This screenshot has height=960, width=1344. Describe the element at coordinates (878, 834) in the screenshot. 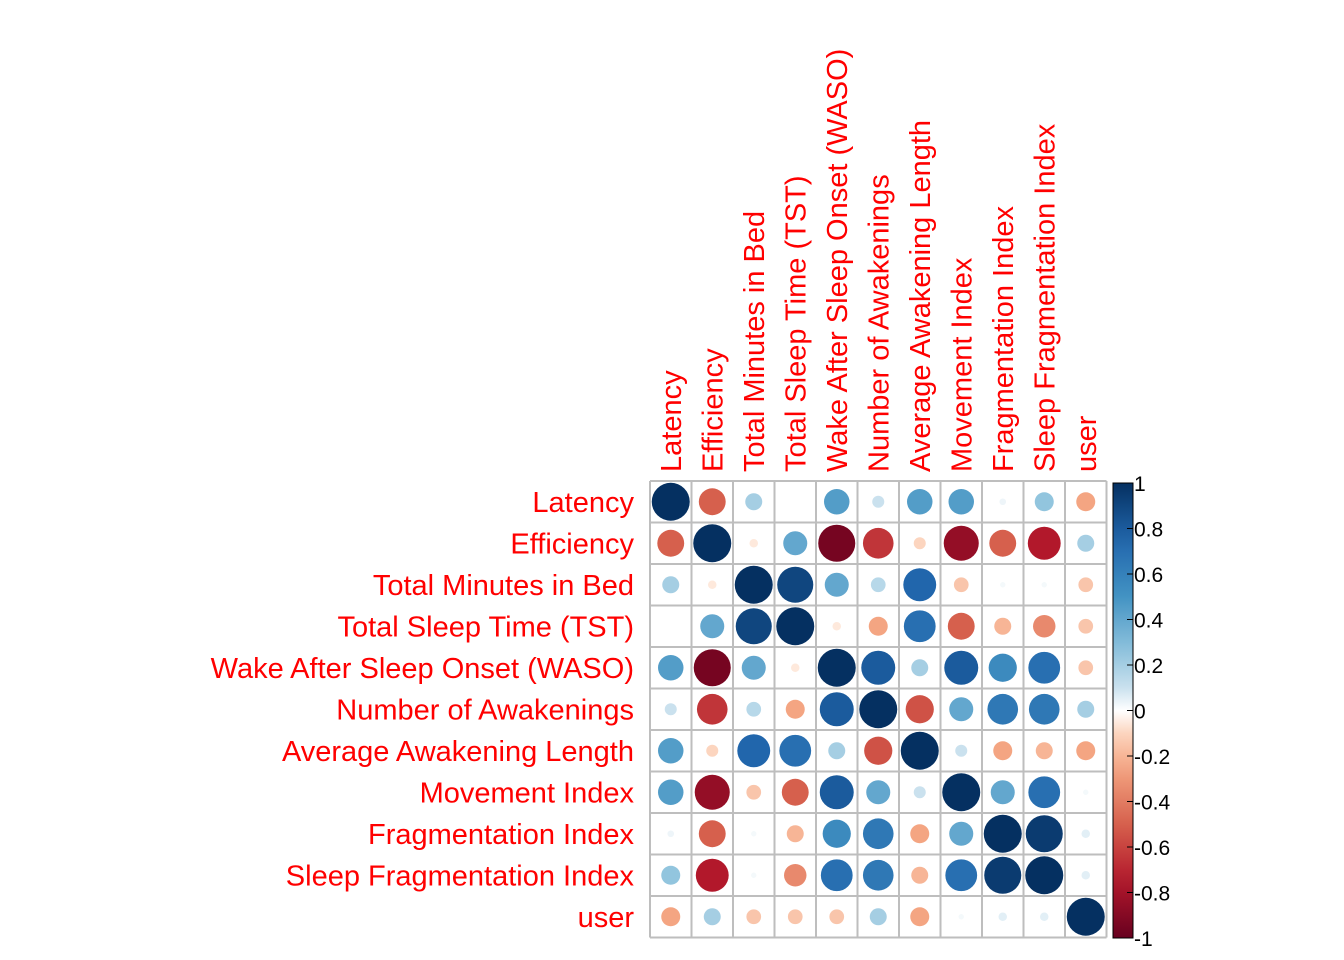

I see `correlation-circle-fragmentation-index-number-of-awakenings` at that location.